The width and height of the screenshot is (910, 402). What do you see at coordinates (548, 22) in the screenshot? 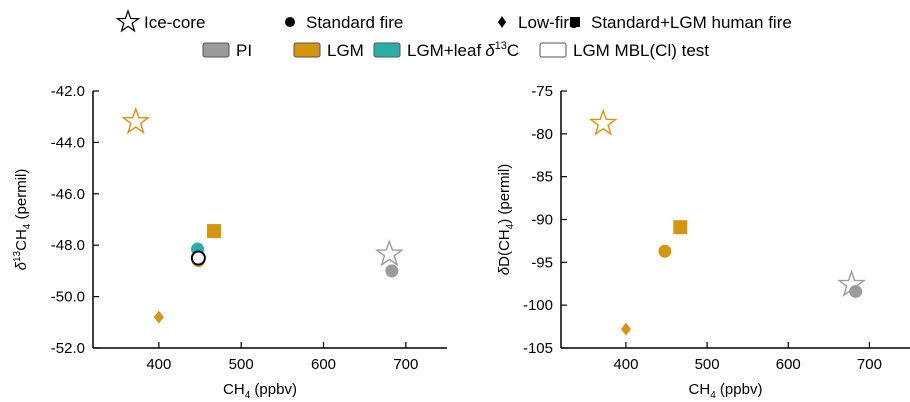
I see `legend-label-diamond: Low-fire` at bounding box center [548, 22].